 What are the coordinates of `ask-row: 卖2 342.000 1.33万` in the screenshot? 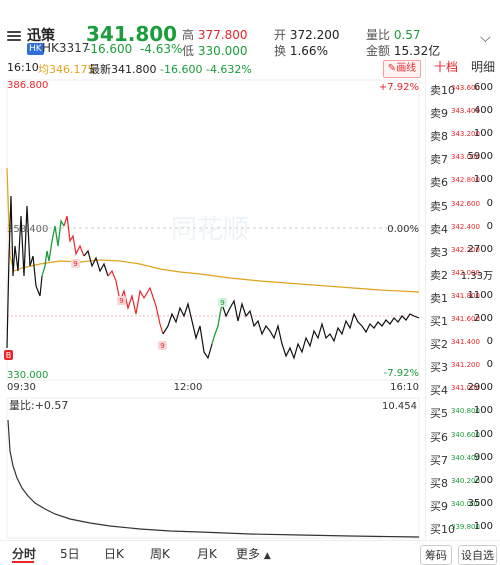 It's located at (463, 274).